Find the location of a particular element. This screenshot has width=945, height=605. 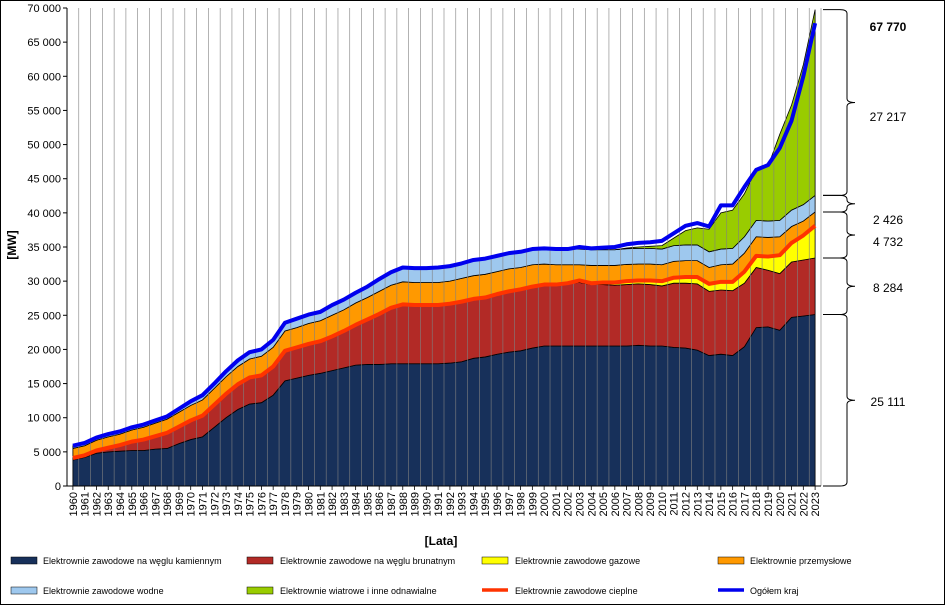

x-tick-label: 1985 is located at coordinates (368, 504).